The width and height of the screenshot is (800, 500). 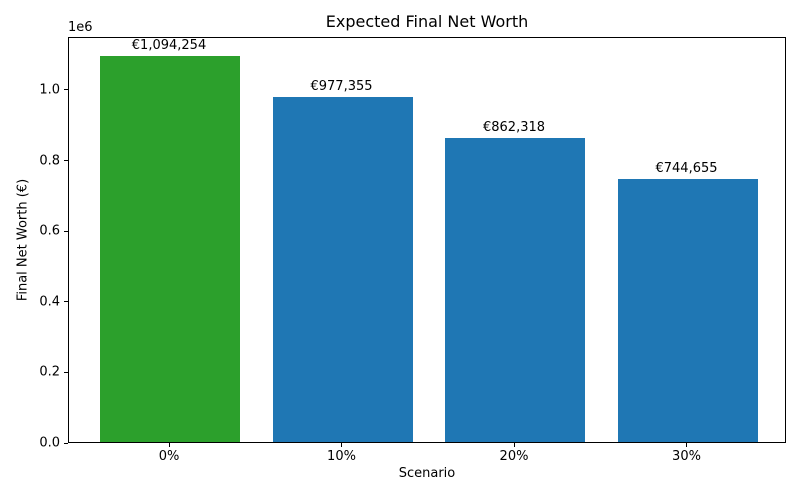 I want to click on bar-30%, so click(x=687, y=310).